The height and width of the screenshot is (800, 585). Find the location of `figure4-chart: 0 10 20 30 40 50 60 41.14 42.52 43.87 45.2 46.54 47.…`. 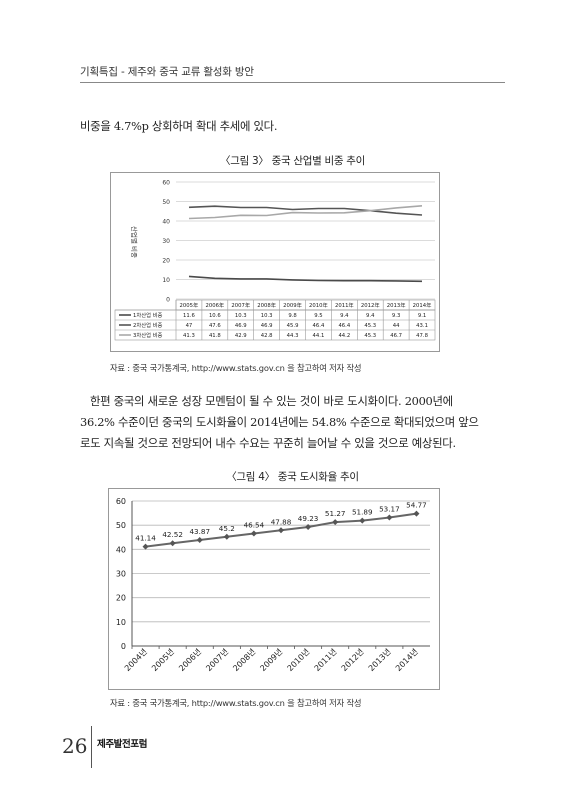

figure4-chart: 0 10 20 30 40 50 60 41.14 42.52 43.87 45.2 46.54 47.… is located at coordinates (274, 591).